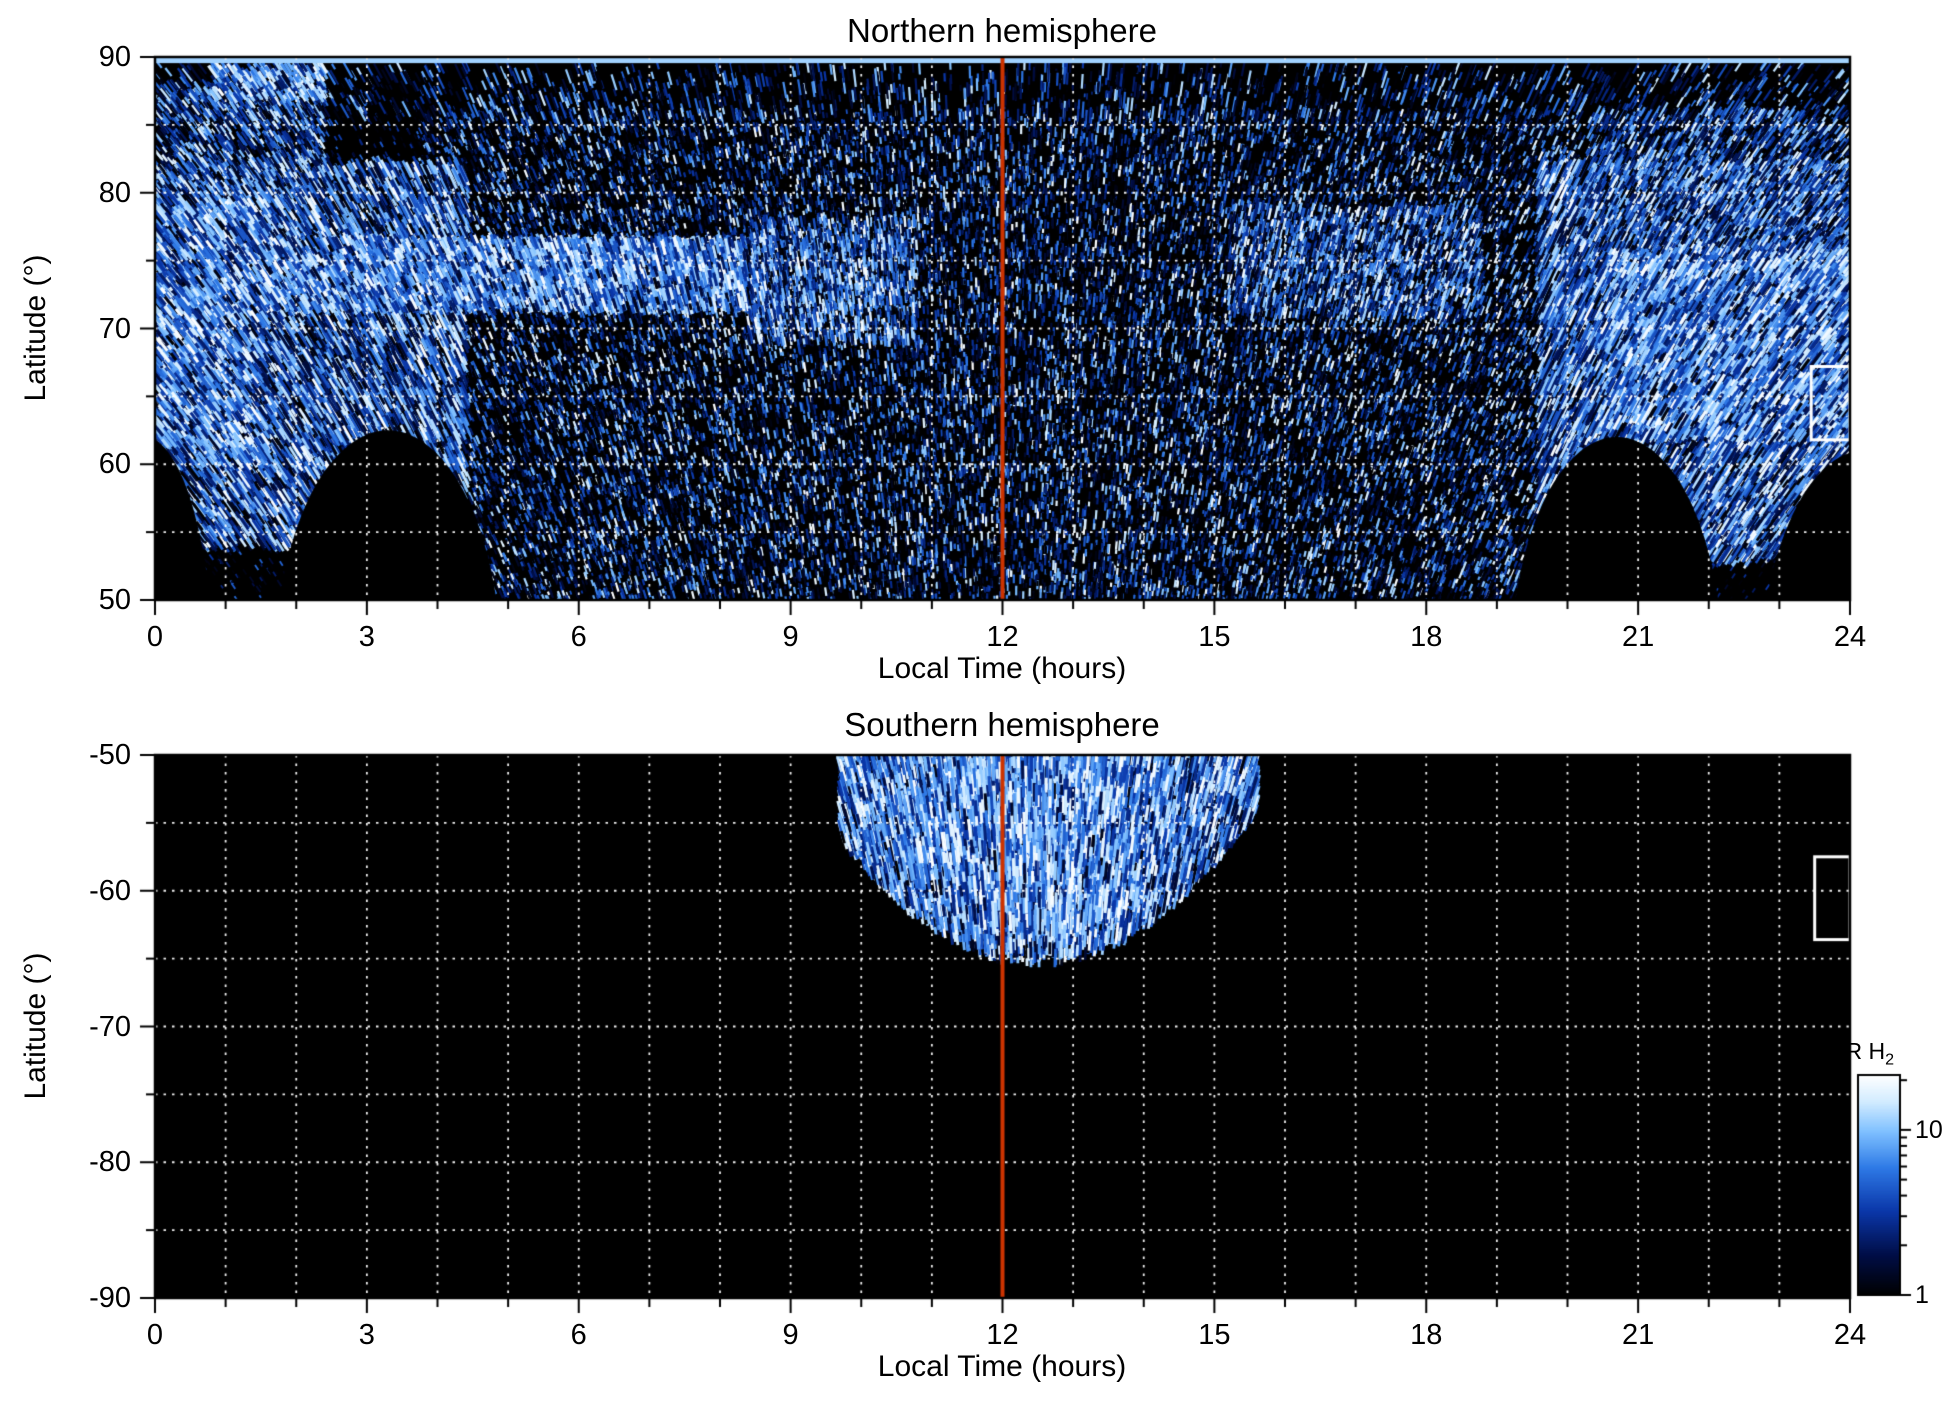  What do you see at coordinates (1426, 637) in the screenshot?
I see `north-x-tick-label: 18` at bounding box center [1426, 637].